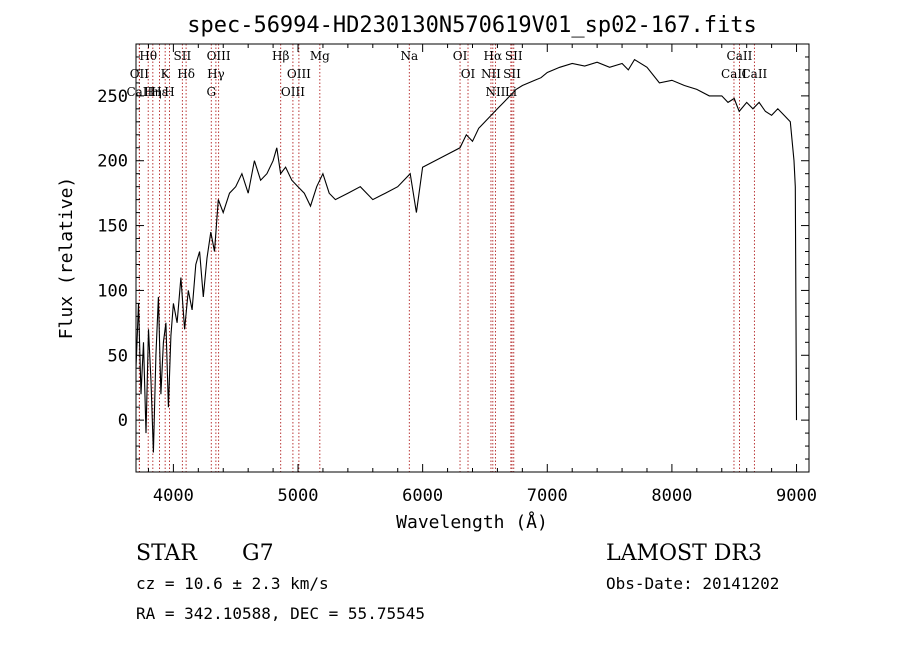  What do you see at coordinates (112, 291) in the screenshot?
I see `y-tick-label: 100` at bounding box center [112, 291].